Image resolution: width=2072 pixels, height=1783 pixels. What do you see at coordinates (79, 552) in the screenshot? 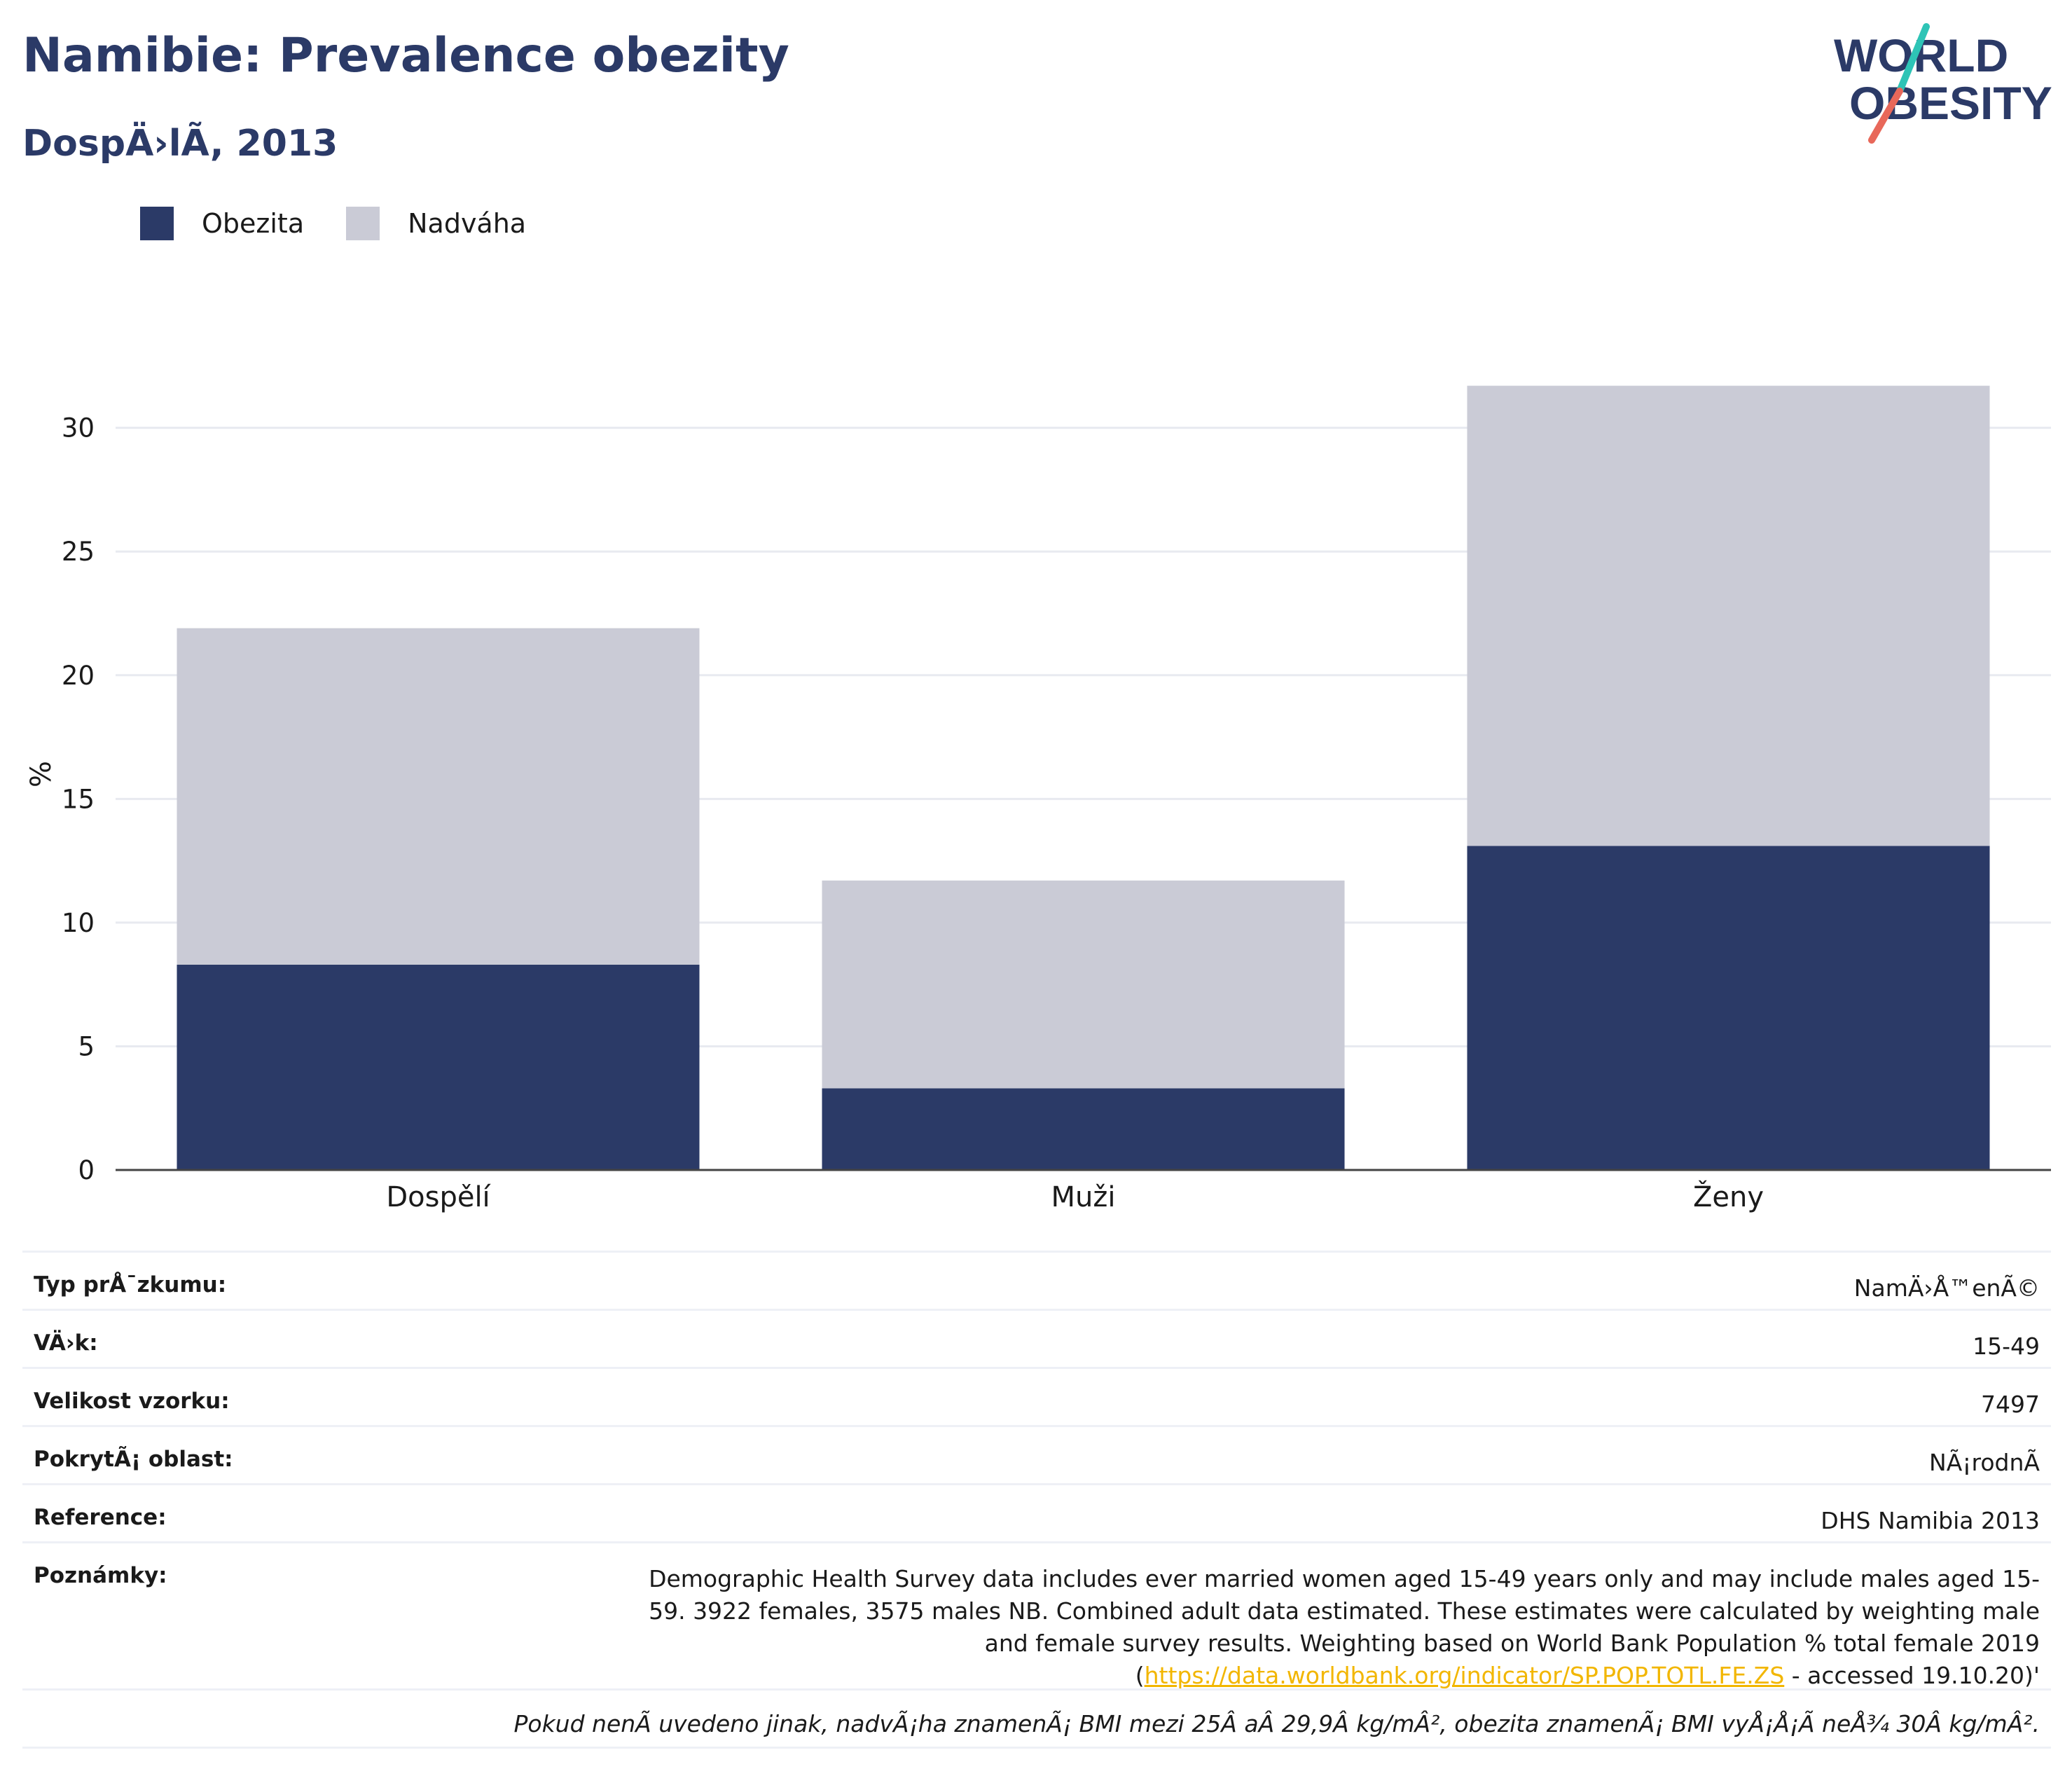
I see `y-tick-label: 25` at bounding box center [79, 552].